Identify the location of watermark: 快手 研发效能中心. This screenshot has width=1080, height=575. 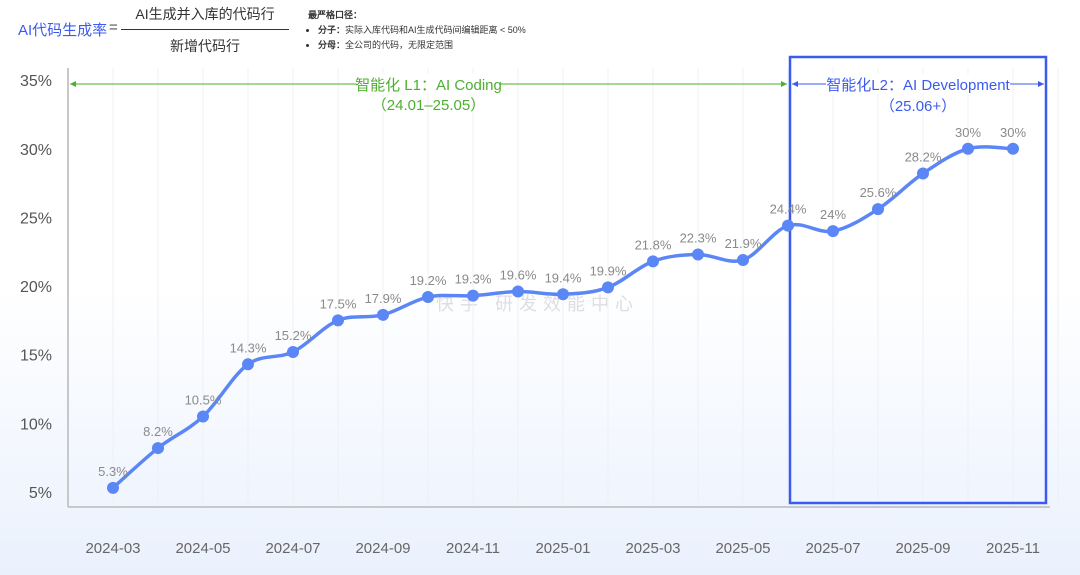
(538, 304).